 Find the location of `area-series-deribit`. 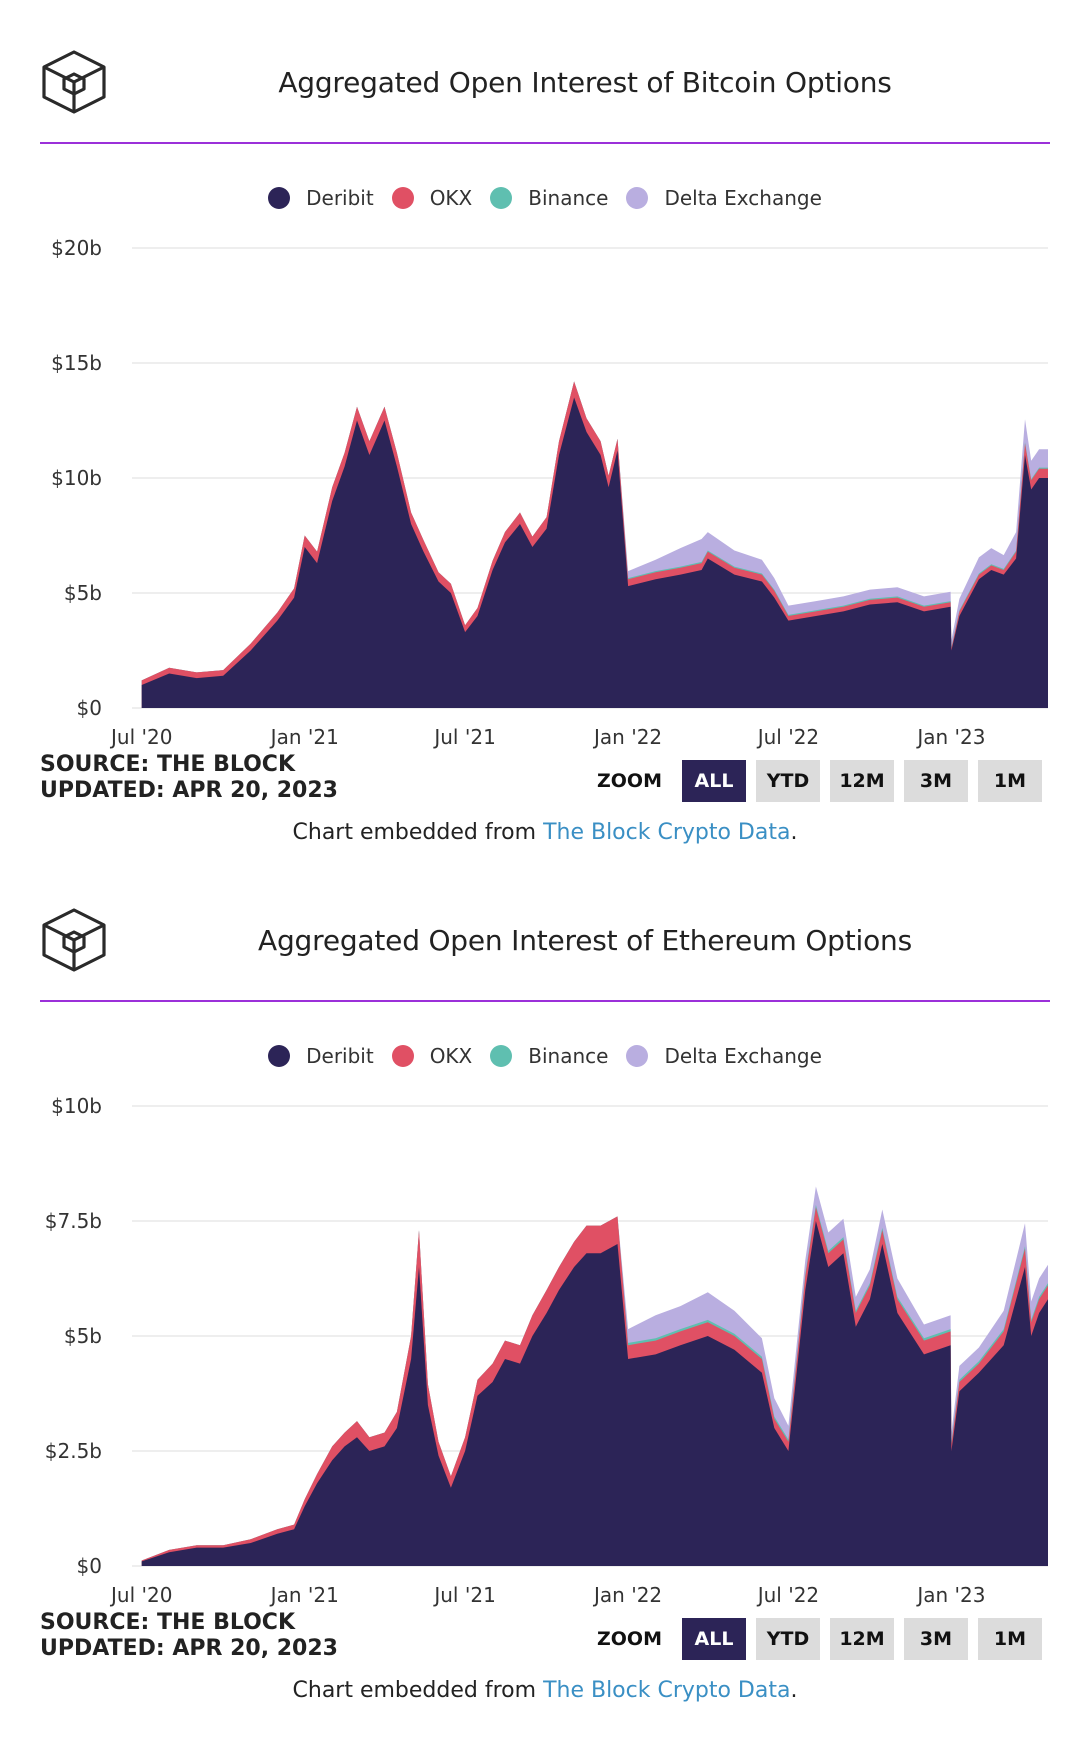

area-series-deribit is located at coordinates (594, 553).